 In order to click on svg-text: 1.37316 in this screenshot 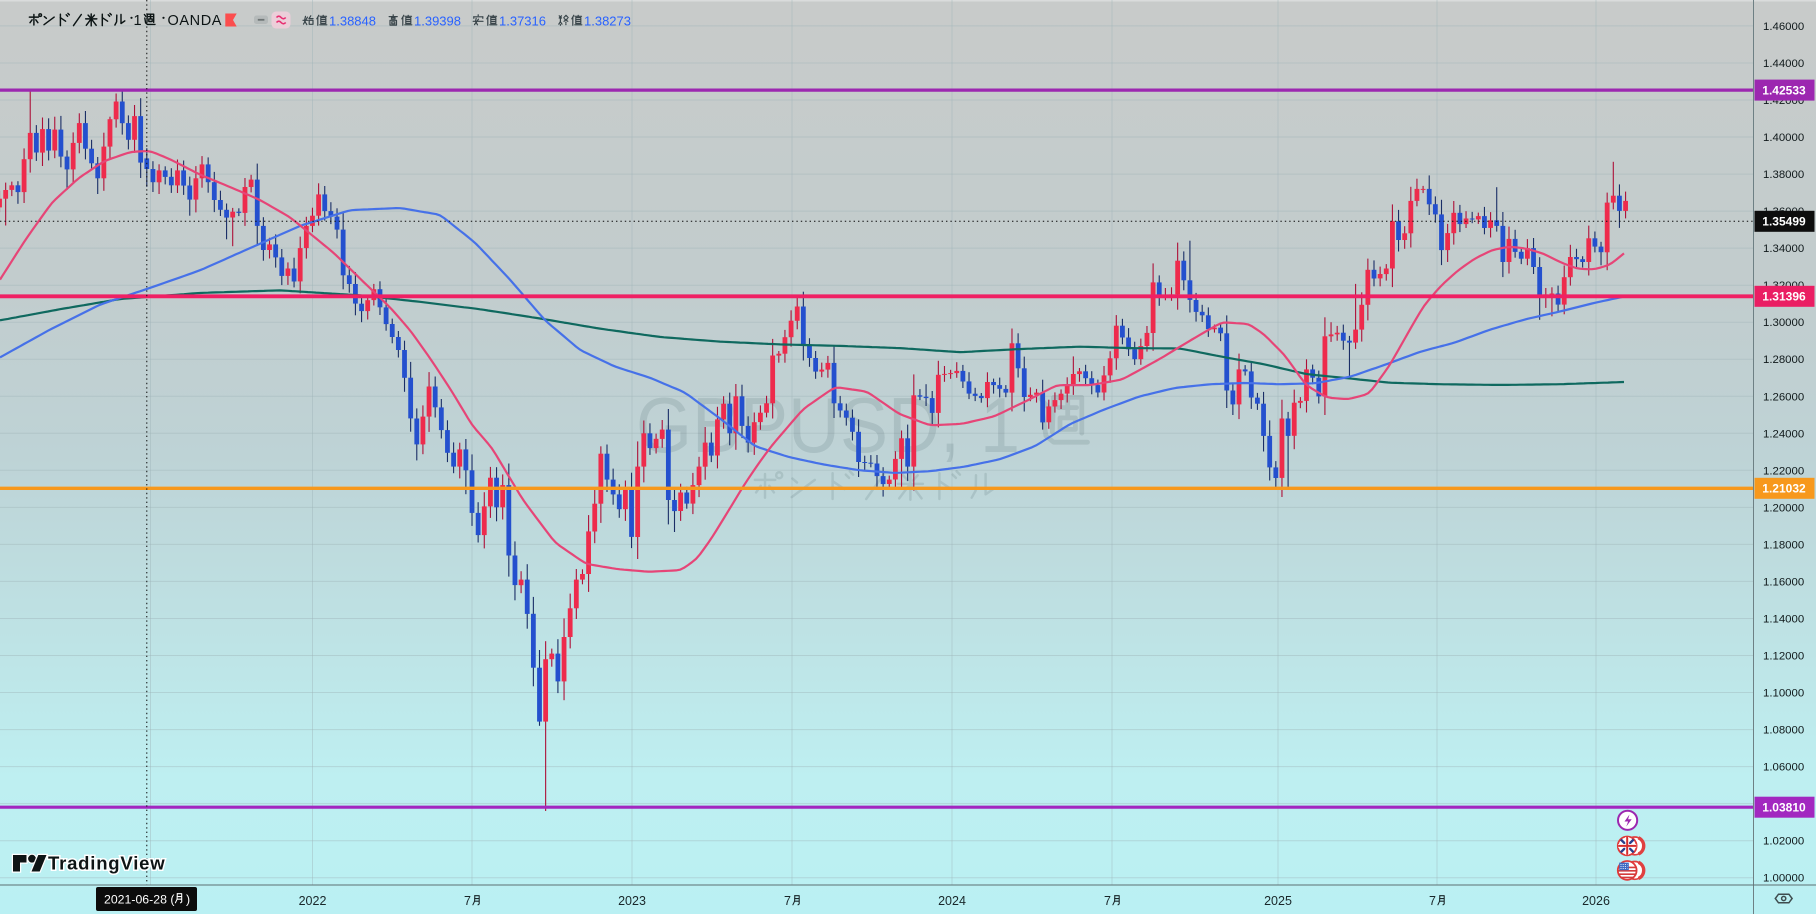, I will do `click(522, 20)`.